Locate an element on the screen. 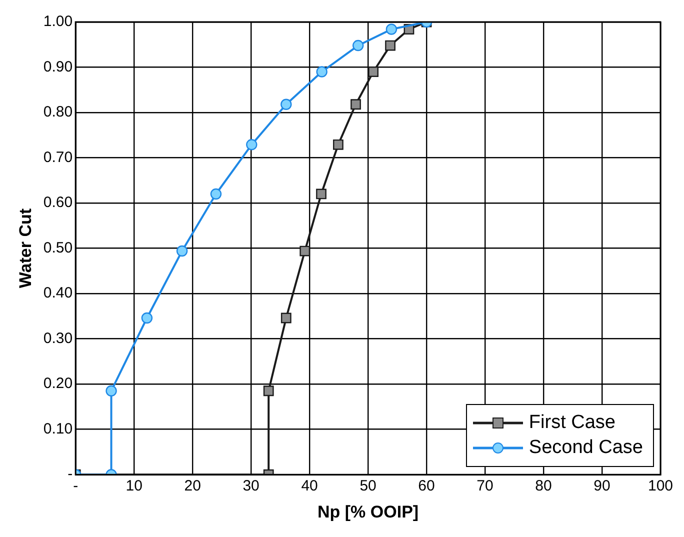 Image resolution: width=684 pixels, height=537 pixels. y-tick-label: - is located at coordinates (70, 474).